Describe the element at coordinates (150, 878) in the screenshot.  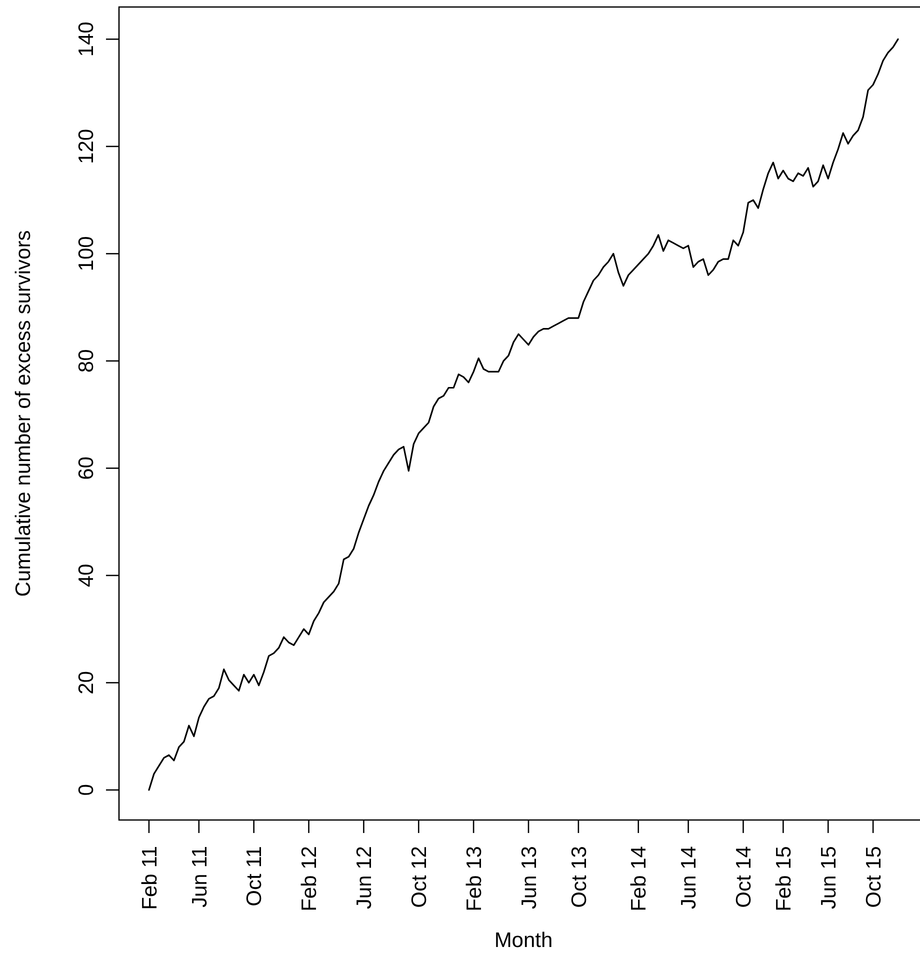
I see `x-tick-label: Feb 11` at that location.